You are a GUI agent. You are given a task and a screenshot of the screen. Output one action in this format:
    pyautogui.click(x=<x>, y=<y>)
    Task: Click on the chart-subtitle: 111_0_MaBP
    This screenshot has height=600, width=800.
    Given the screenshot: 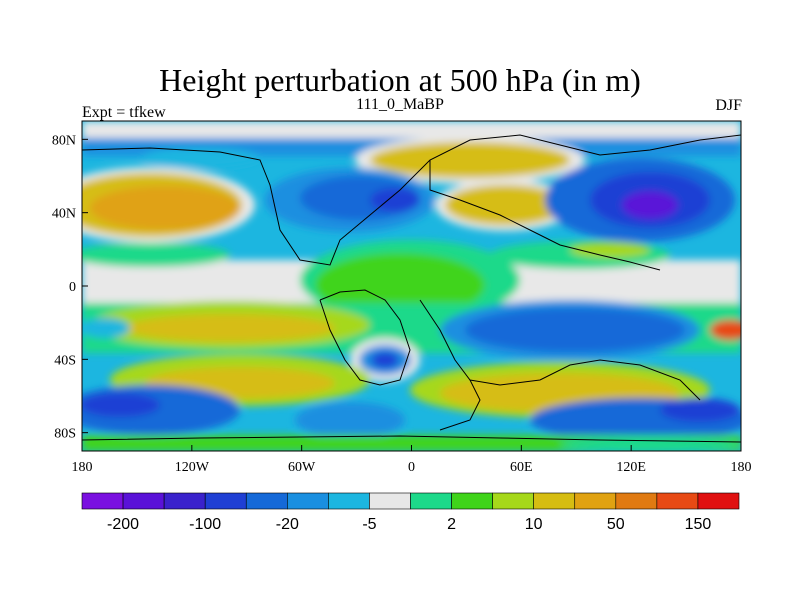 What is the action you would take?
    pyautogui.click(x=400, y=104)
    